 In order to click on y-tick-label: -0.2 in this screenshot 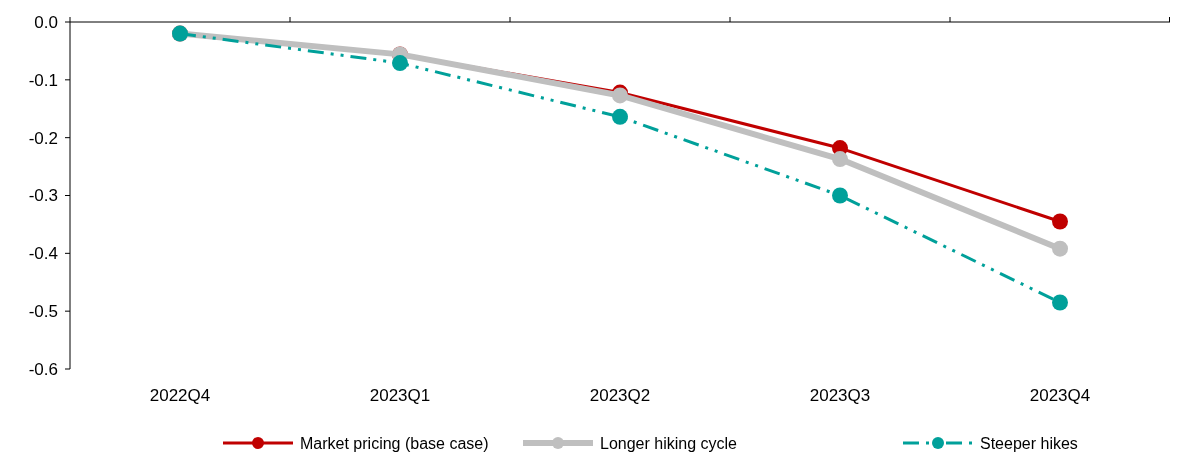, I will do `click(43, 138)`.